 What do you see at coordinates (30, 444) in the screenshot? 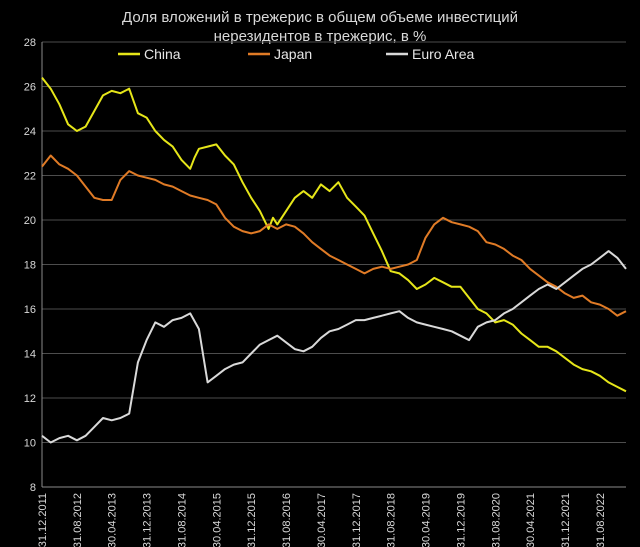
I see `y-tick-label: 10` at bounding box center [30, 444].